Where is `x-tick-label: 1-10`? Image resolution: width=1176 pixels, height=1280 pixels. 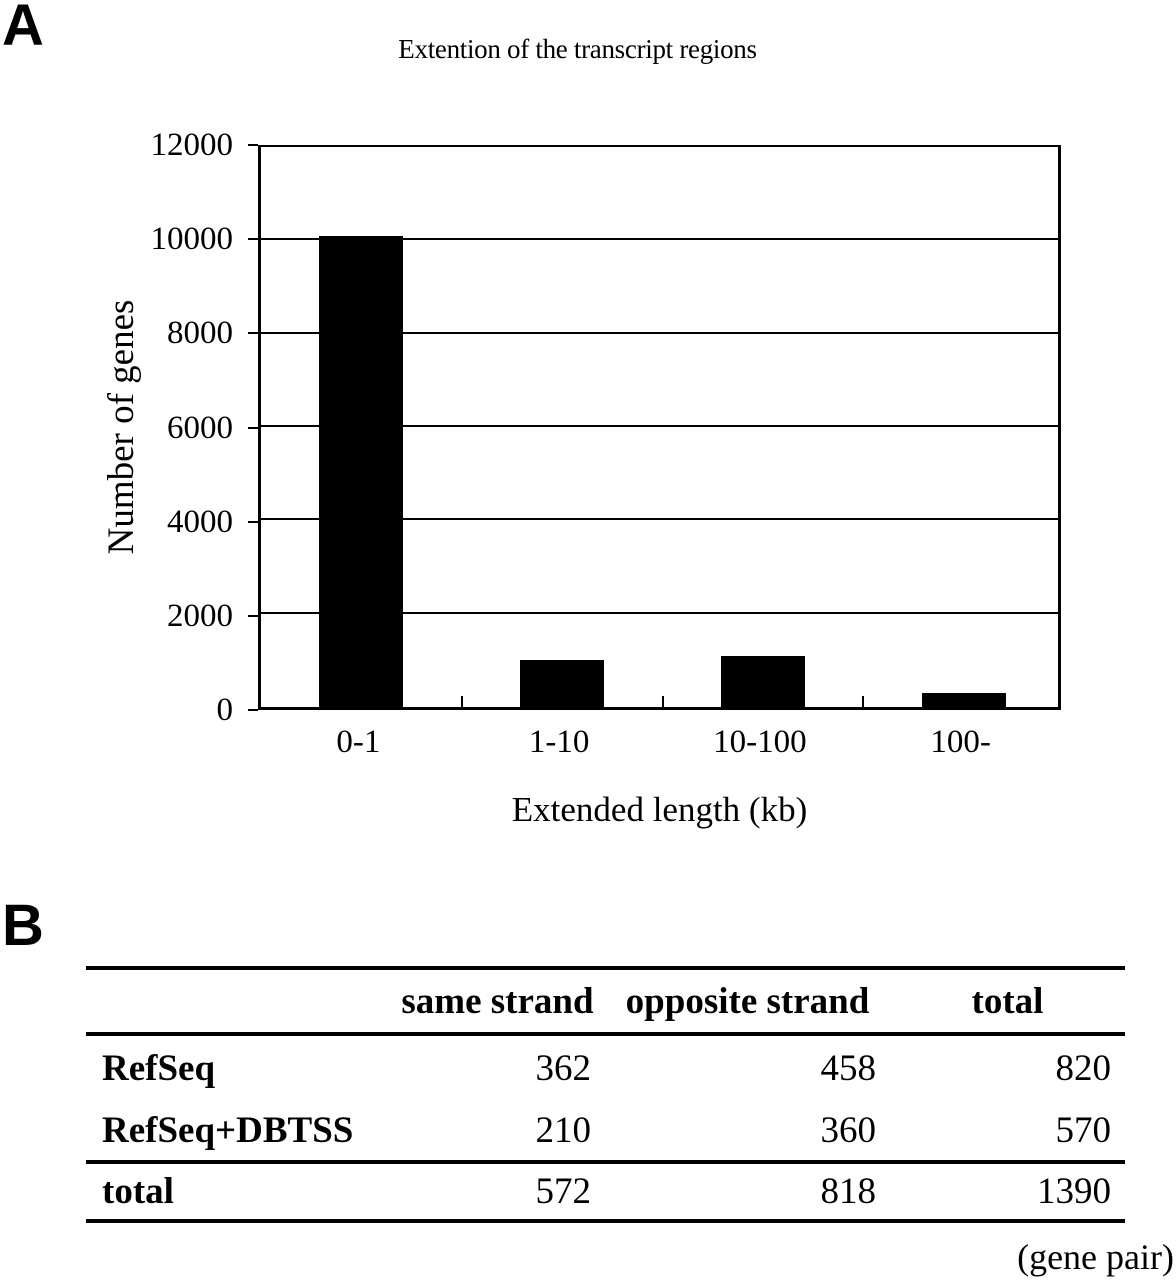
x-tick-label: 1-10 is located at coordinates (559, 742).